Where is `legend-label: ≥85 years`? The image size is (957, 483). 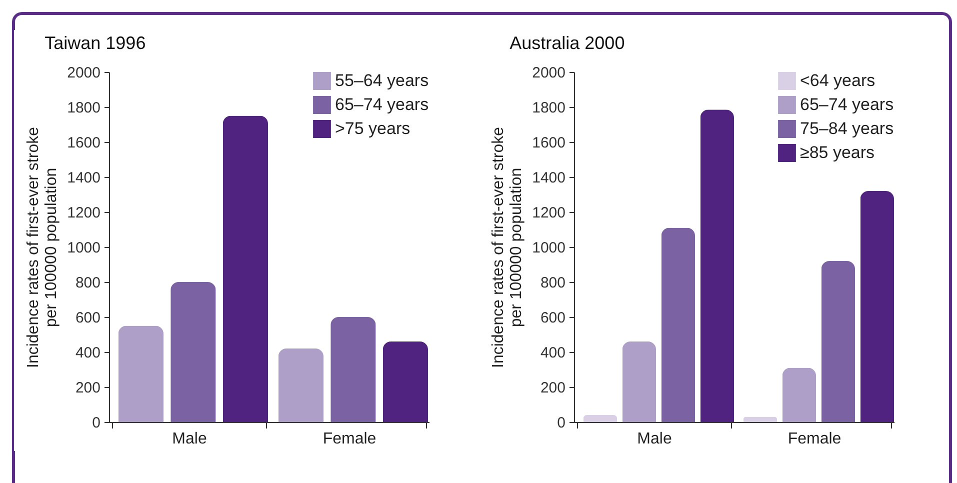
legend-label: ≥85 years is located at coordinates (837, 152).